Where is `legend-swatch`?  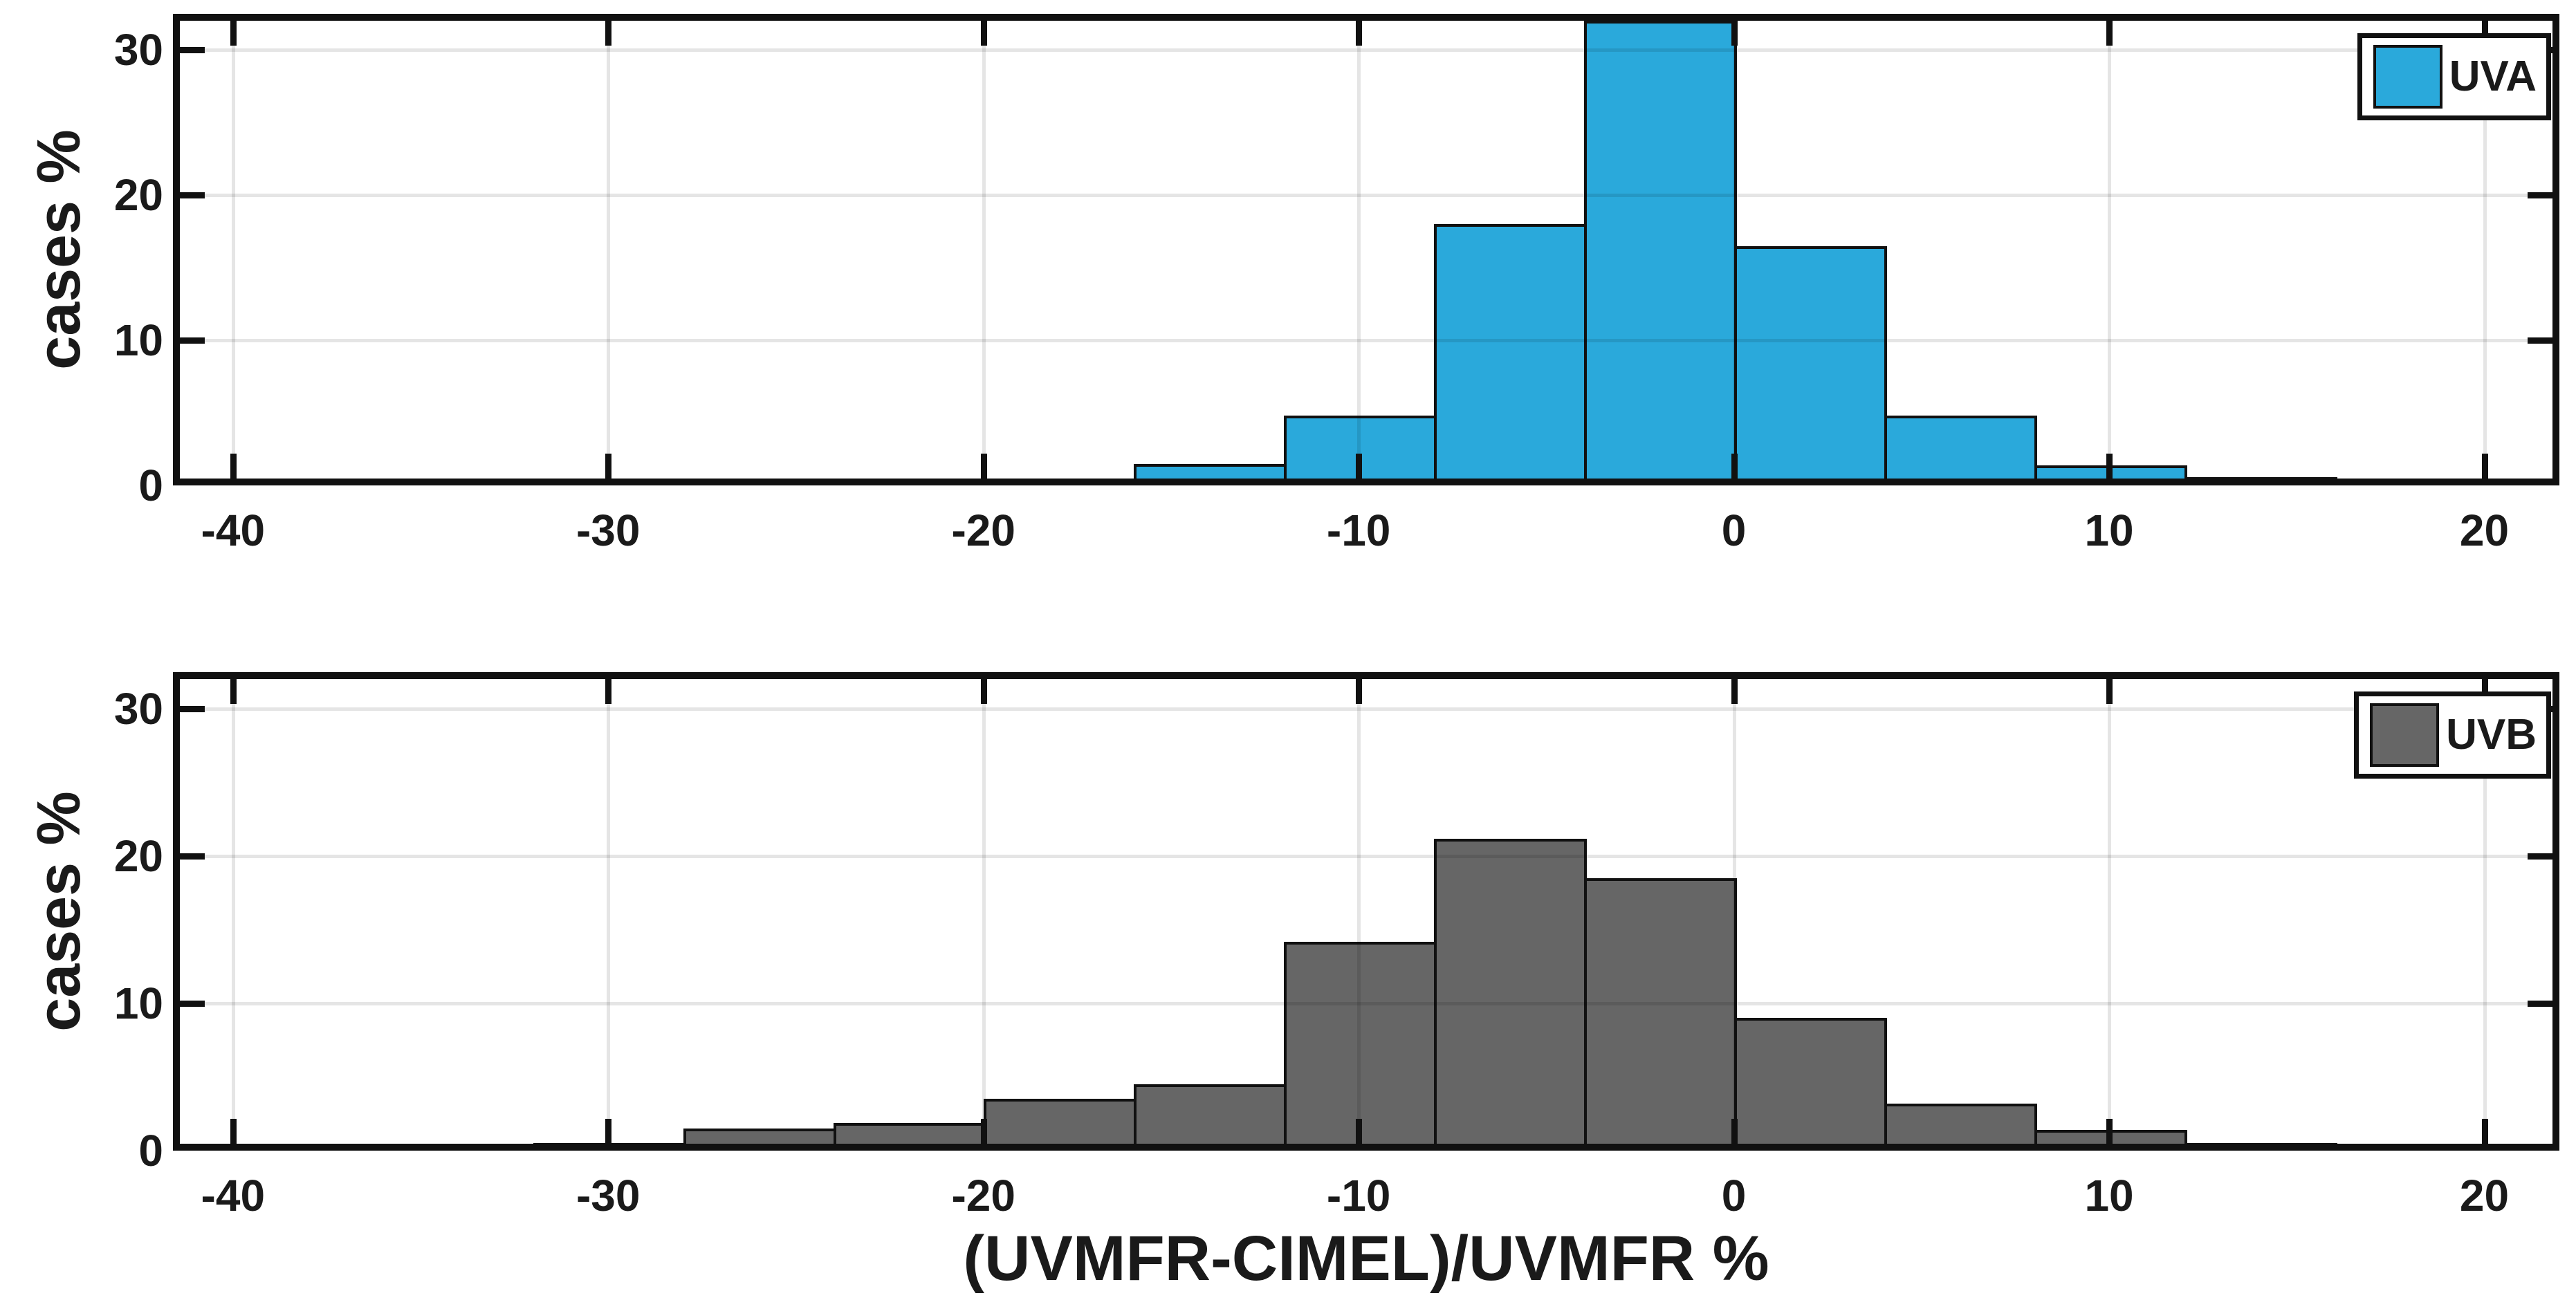
legend-swatch is located at coordinates (2405, 735).